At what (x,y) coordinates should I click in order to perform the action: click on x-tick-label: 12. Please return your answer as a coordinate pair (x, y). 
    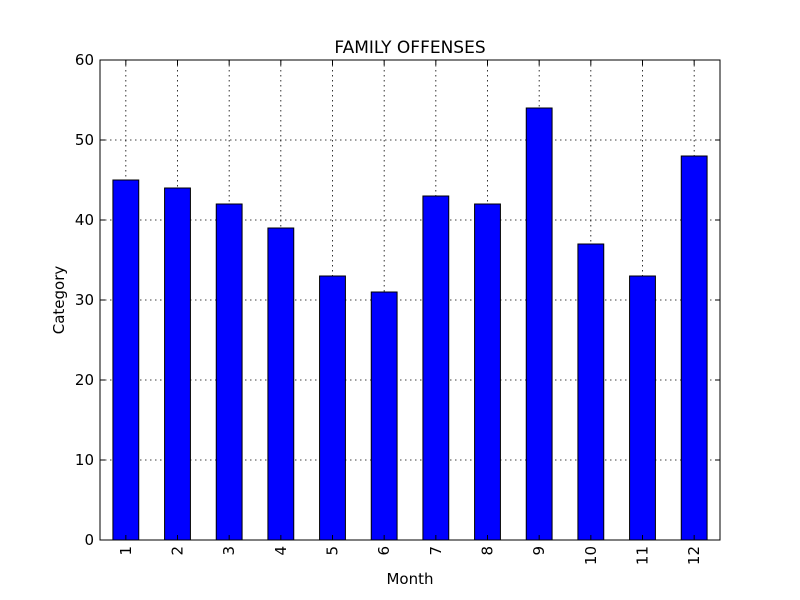
    Looking at the image, I should click on (694, 555).